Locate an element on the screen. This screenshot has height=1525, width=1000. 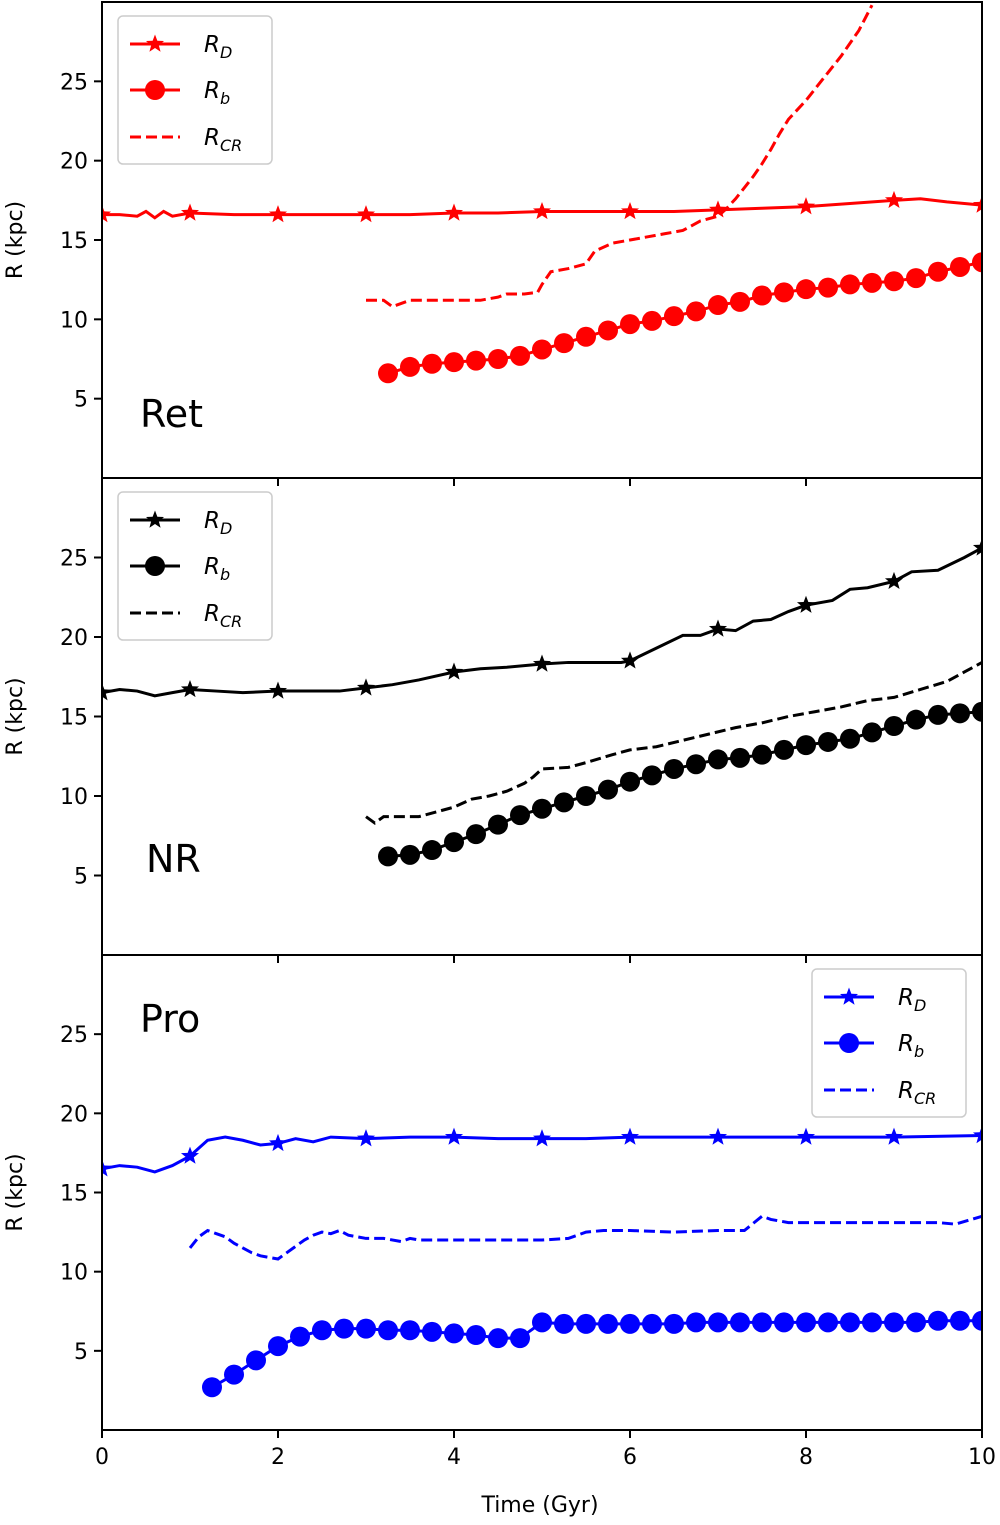
x-tick-label: 8 is located at coordinates (806, 1457).